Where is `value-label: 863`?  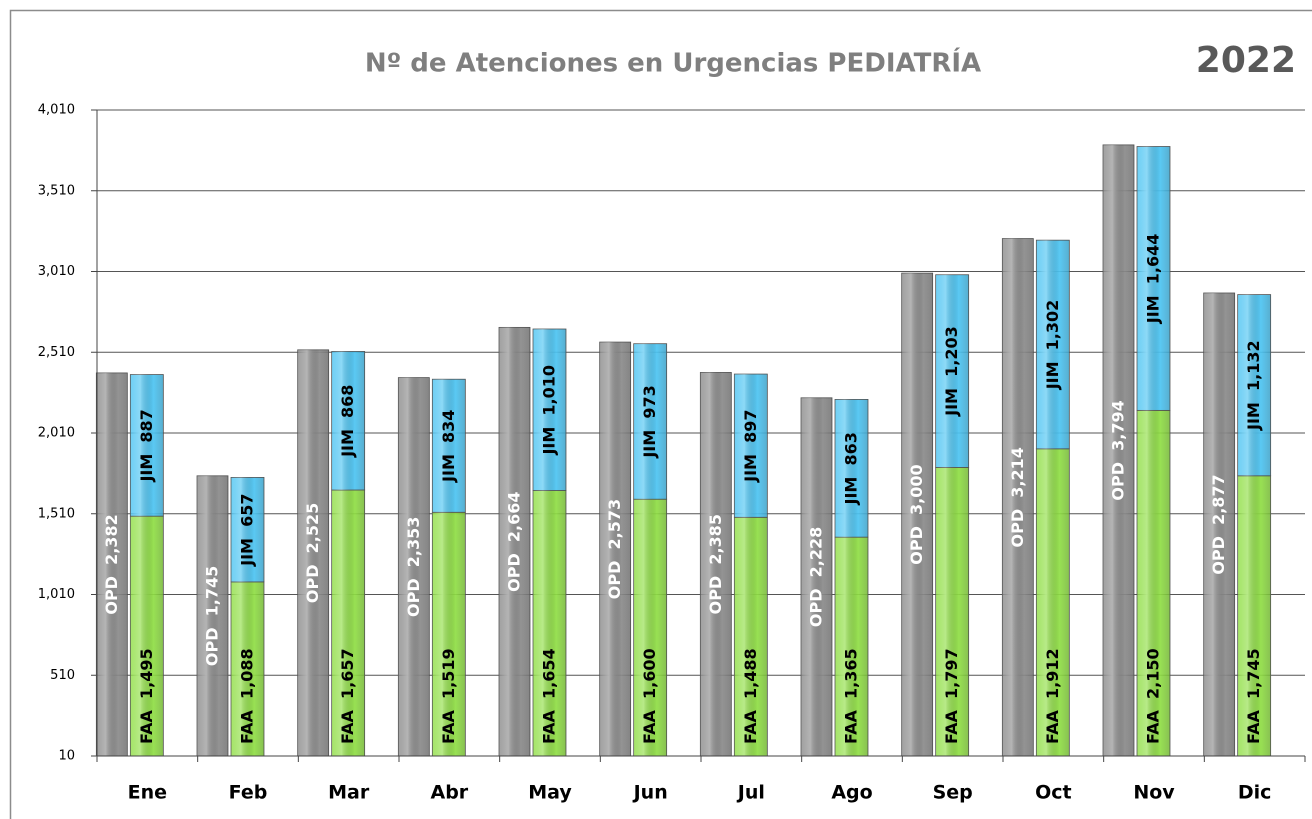 value-label: 863 is located at coordinates (850, 448).